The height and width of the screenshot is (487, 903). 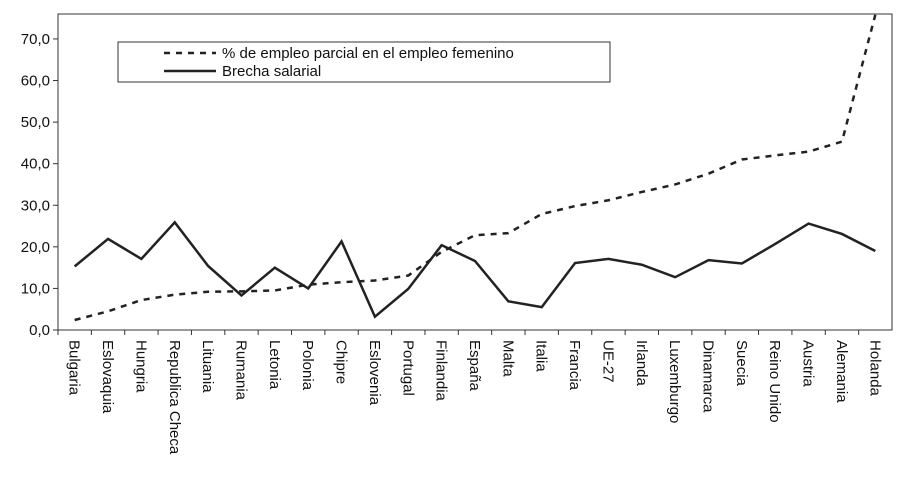 What do you see at coordinates (35, 288) in the screenshot?
I see `y-tick-label: 10,0` at bounding box center [35, 288].